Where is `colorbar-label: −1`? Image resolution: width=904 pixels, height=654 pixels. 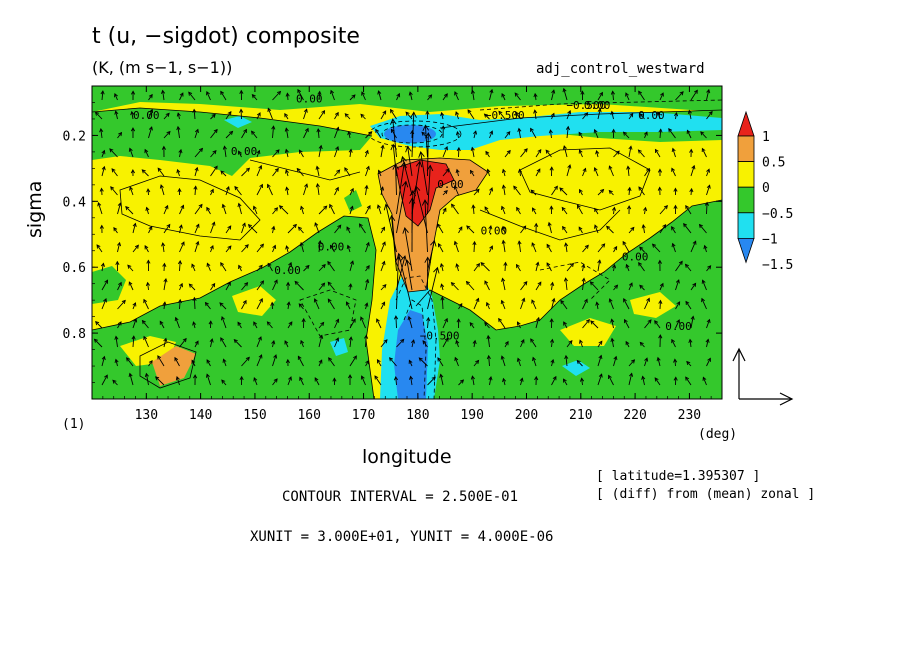 colorbar-label: −1 is located at coordinates (770, 239).